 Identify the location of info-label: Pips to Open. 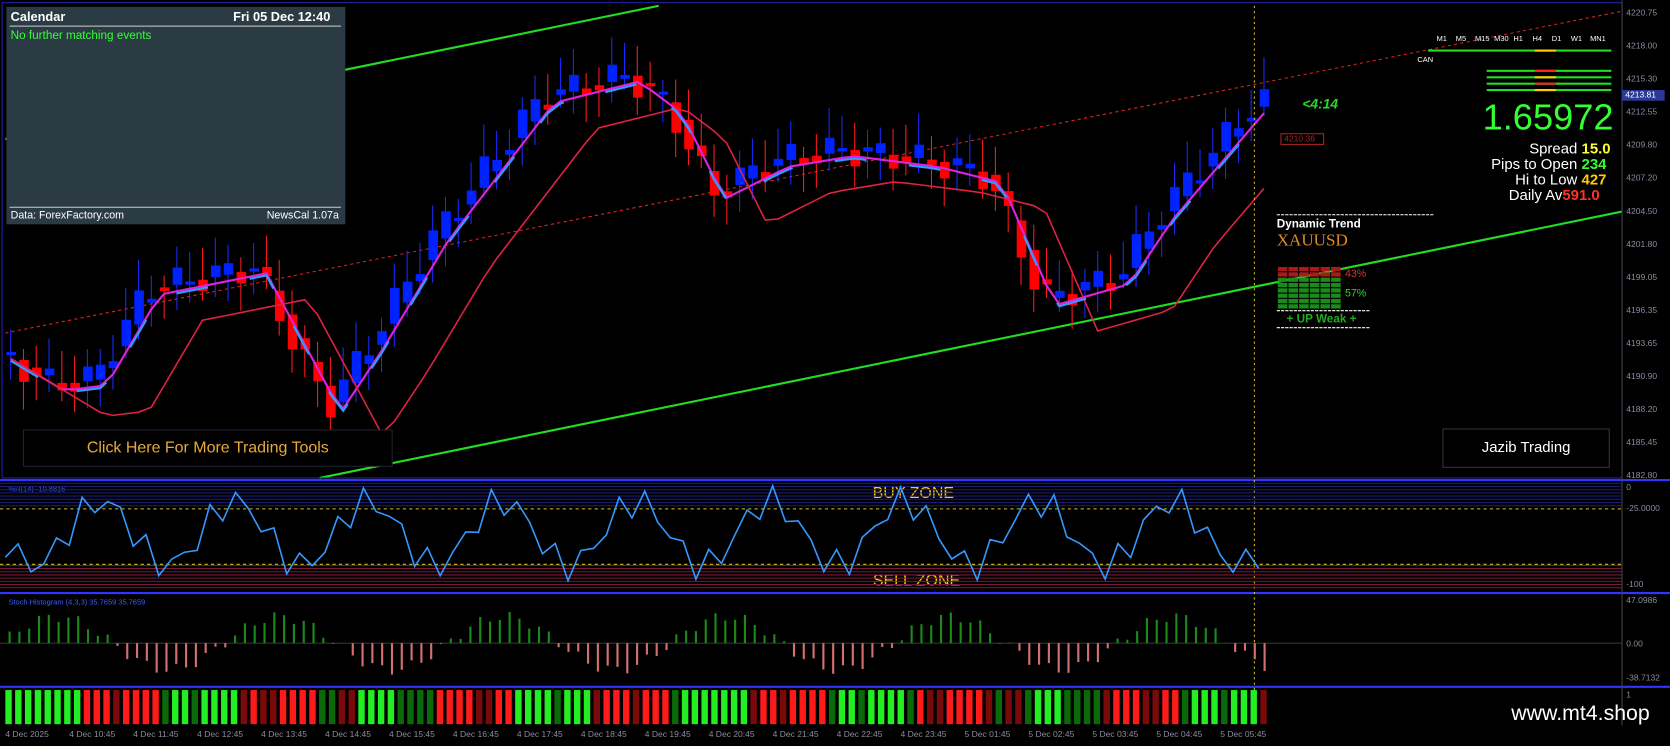
(1534, 164).